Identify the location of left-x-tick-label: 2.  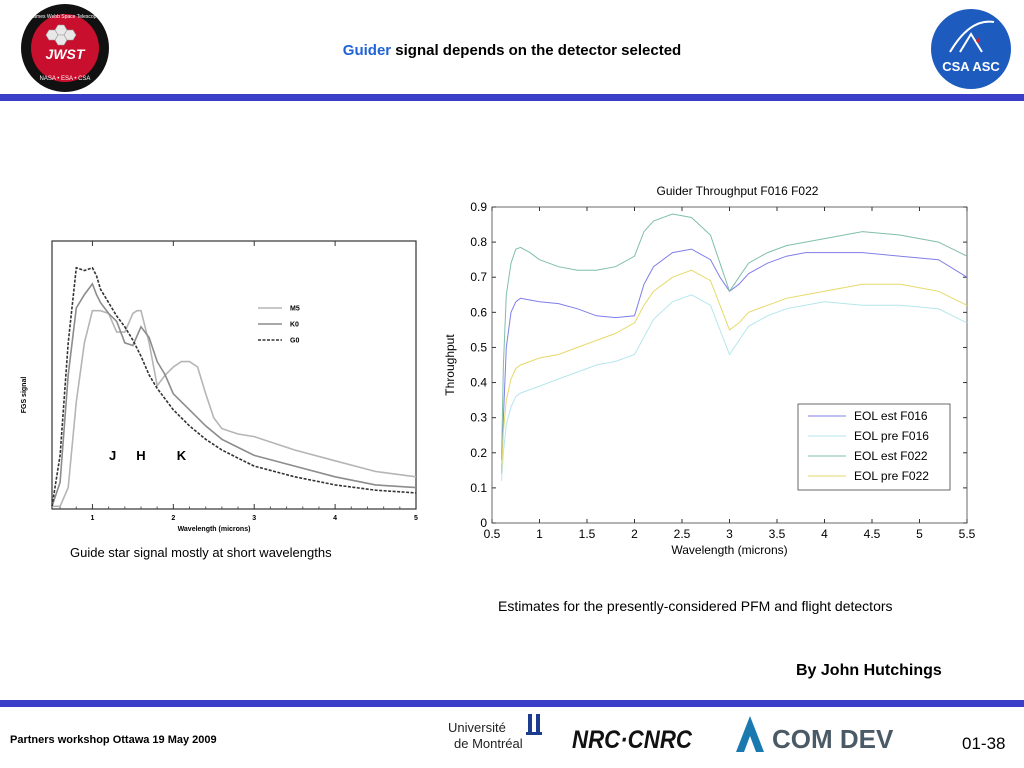
(173, 518).